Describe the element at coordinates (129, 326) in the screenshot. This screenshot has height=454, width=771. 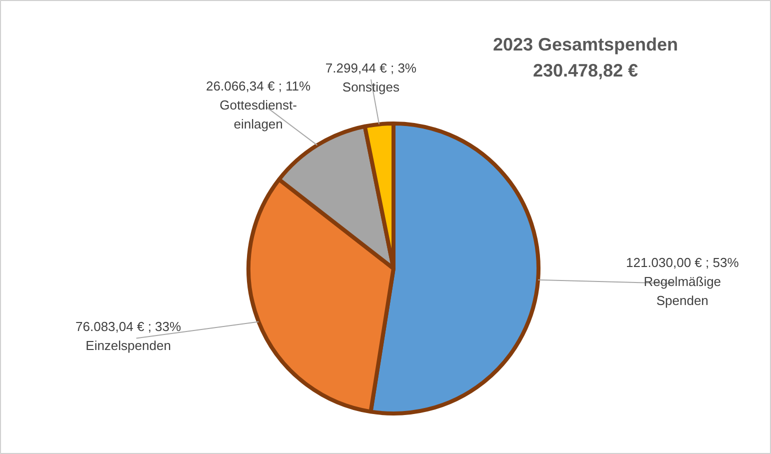
I see `data-label: 76.083,04 € ; 33%` at that location.